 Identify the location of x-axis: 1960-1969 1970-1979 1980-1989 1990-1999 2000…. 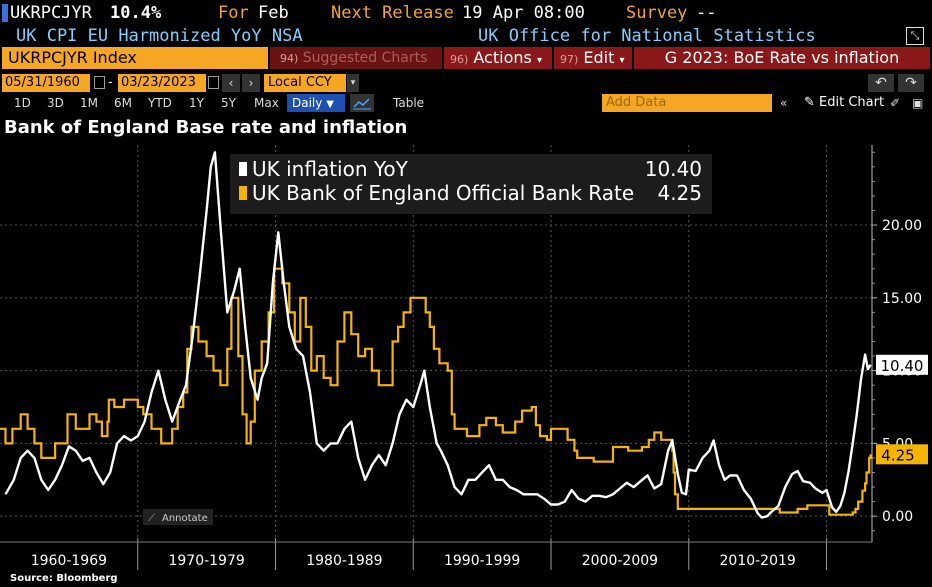
(436, 554).